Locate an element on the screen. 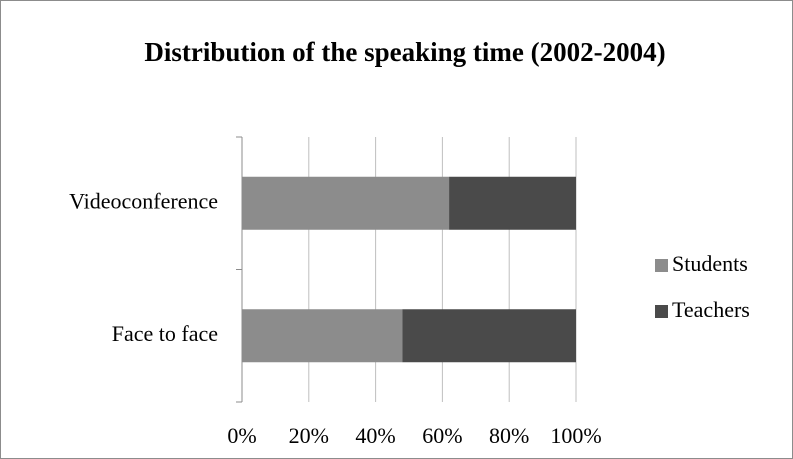 The width and height of the screenshot is (793, 459). x-tick-label: 40% is located at coordinates (375, 435).